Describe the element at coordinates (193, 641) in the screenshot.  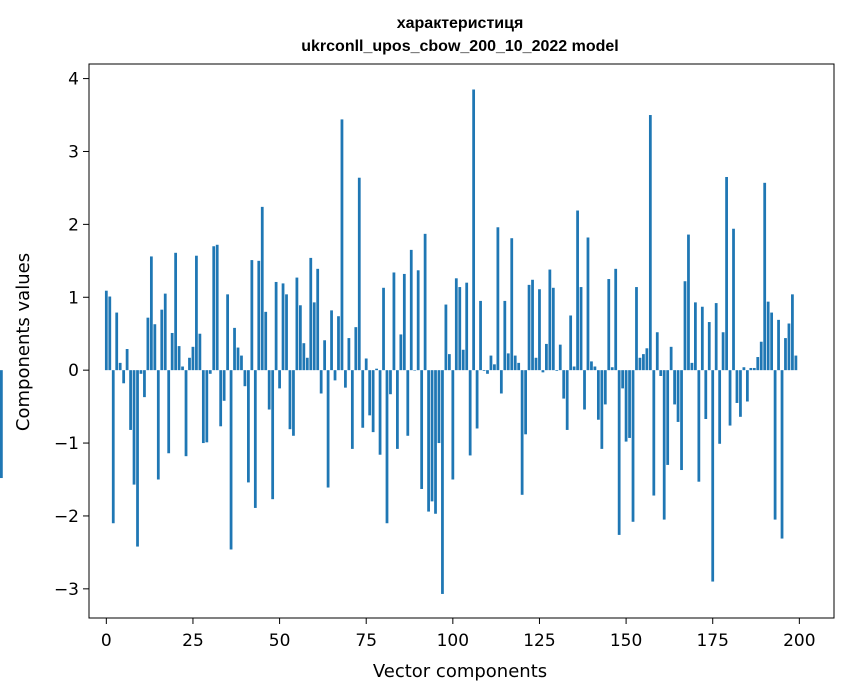
I see `x-tick-label: 25` at that location.